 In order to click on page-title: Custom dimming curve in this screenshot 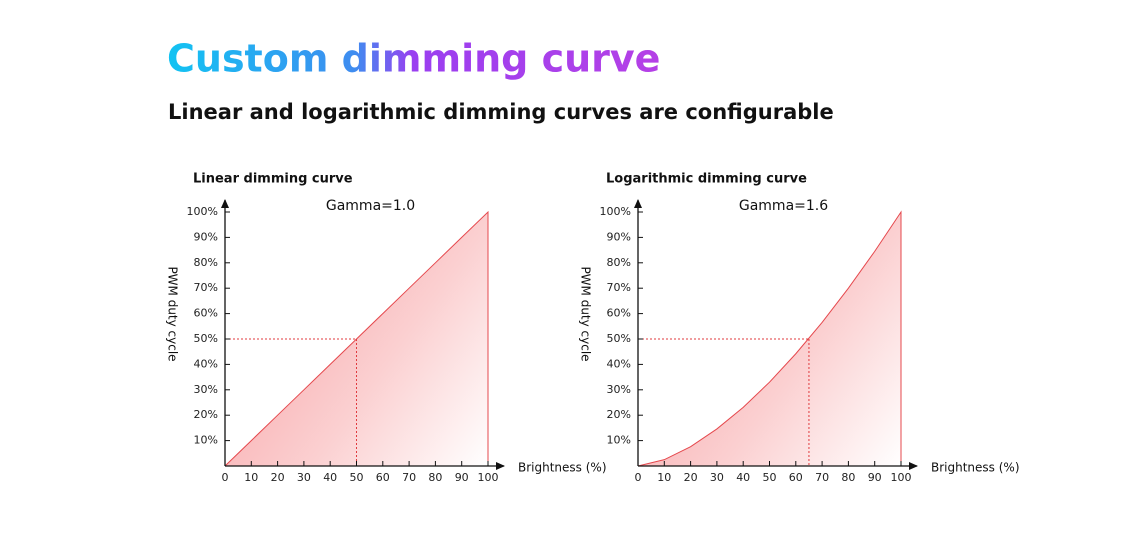, I will do `click(413, 59)`.